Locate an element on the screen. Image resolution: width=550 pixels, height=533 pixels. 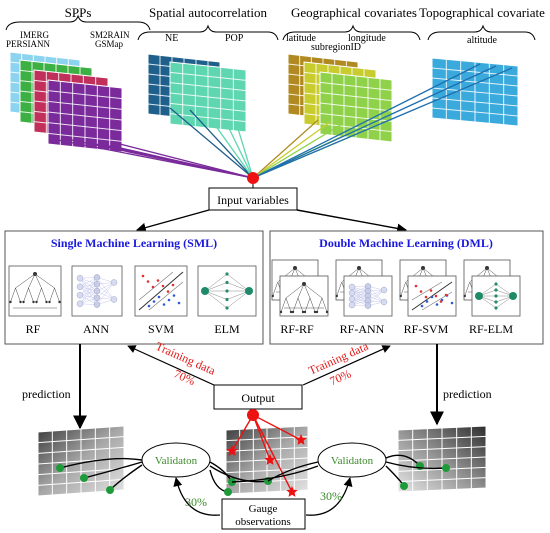
spps-brace is located at coordinates (78, 22).